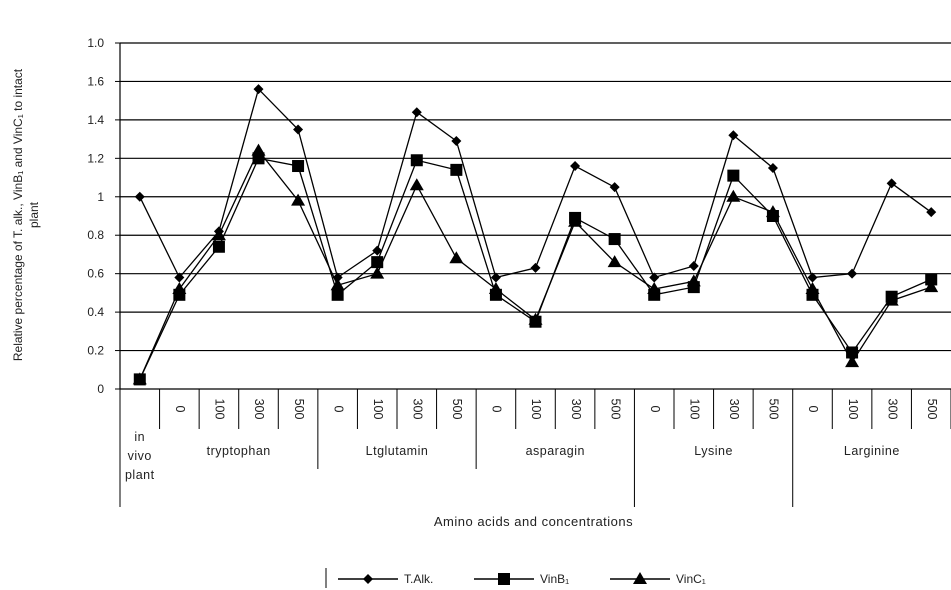 The image size is (951, 590). What do you see at coordinates (95, 158) in the screenshot?
I see `y-tick-label: 1.2` at bounding box center [95, 158].